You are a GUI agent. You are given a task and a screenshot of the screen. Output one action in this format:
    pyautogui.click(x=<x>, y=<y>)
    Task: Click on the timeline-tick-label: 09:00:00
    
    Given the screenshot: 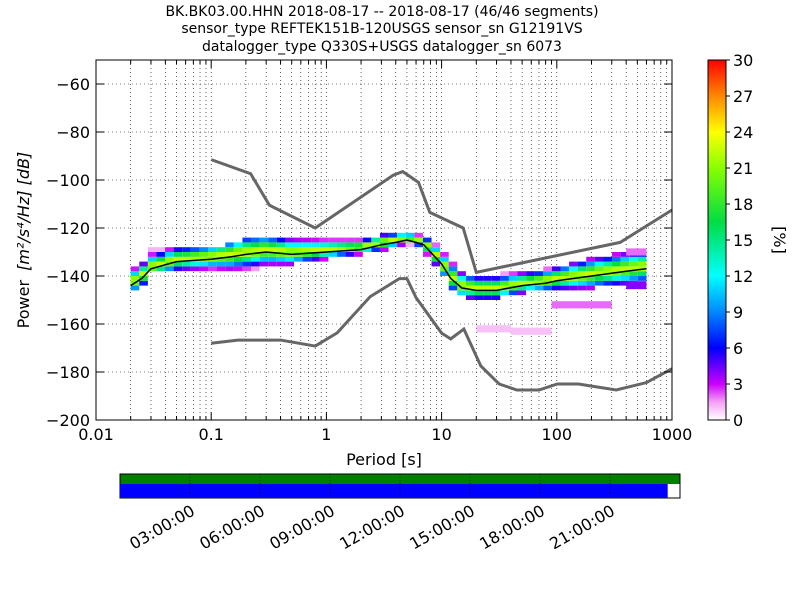 What is the action you would take?
    pyautogui.click(x=302, y=527)
    